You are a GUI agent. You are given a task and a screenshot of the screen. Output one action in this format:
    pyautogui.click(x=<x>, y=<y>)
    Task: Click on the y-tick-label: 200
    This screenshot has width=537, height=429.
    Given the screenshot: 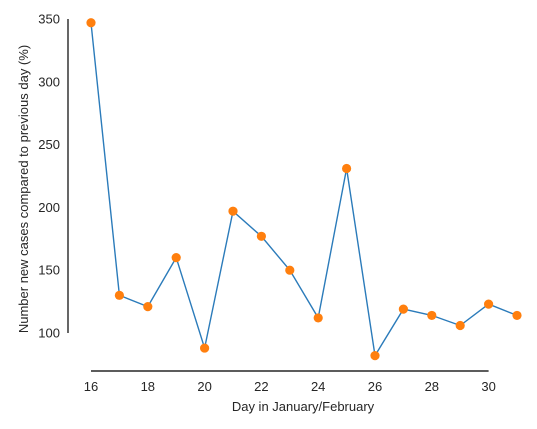 What is the action you would take?
    pyautogui.click(x=49, y=207)
    